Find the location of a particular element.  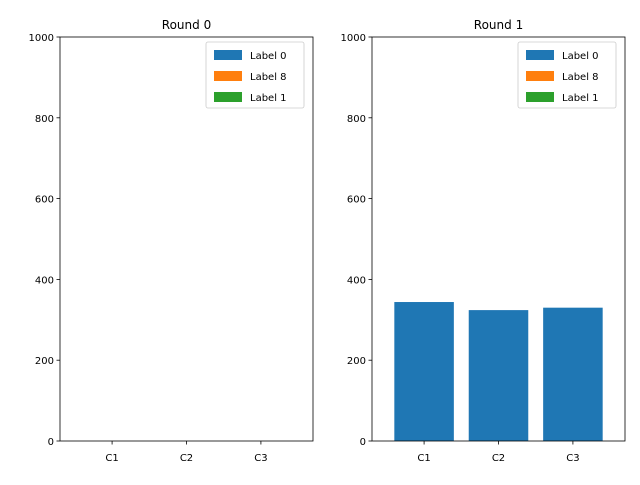

chart-title: Round 1 is located at coordinates (498, 25).